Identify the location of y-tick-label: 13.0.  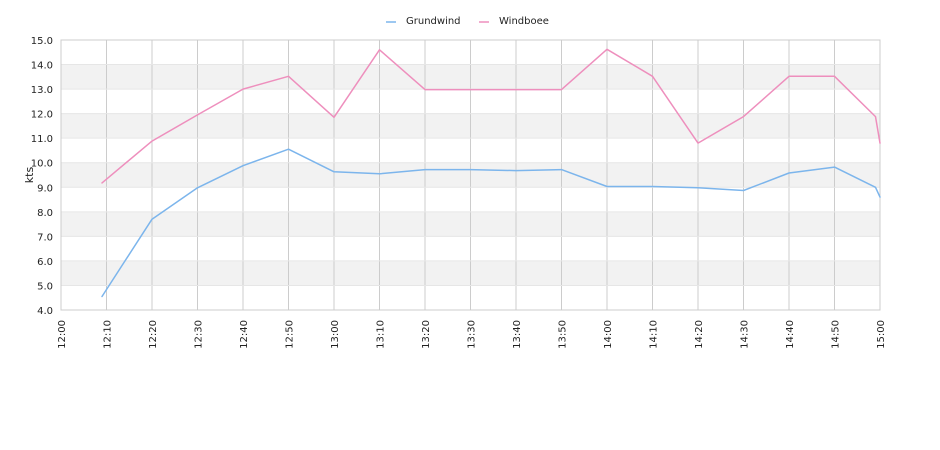
(42, 90).